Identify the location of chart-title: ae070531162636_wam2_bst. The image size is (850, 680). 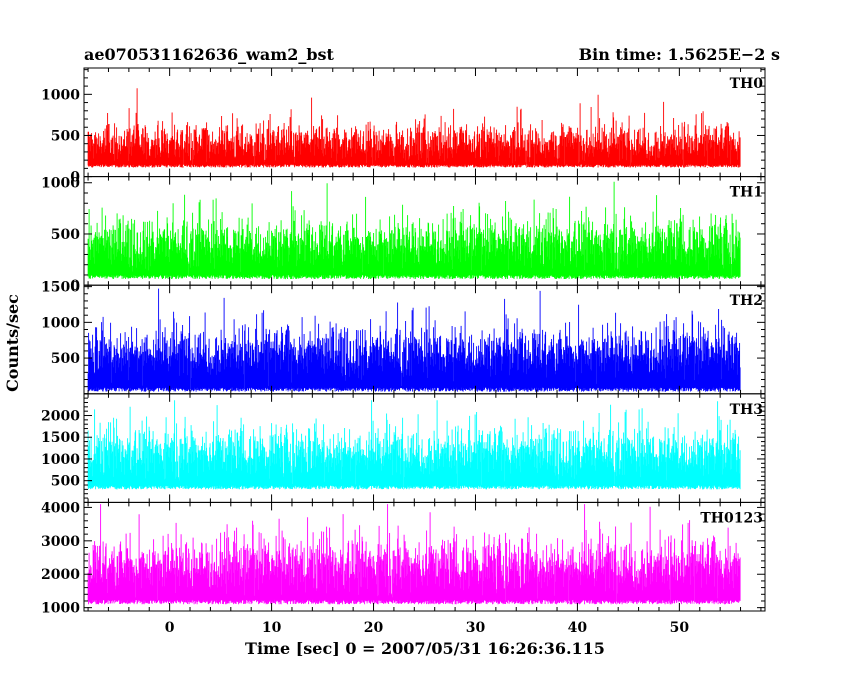
(209, 54).